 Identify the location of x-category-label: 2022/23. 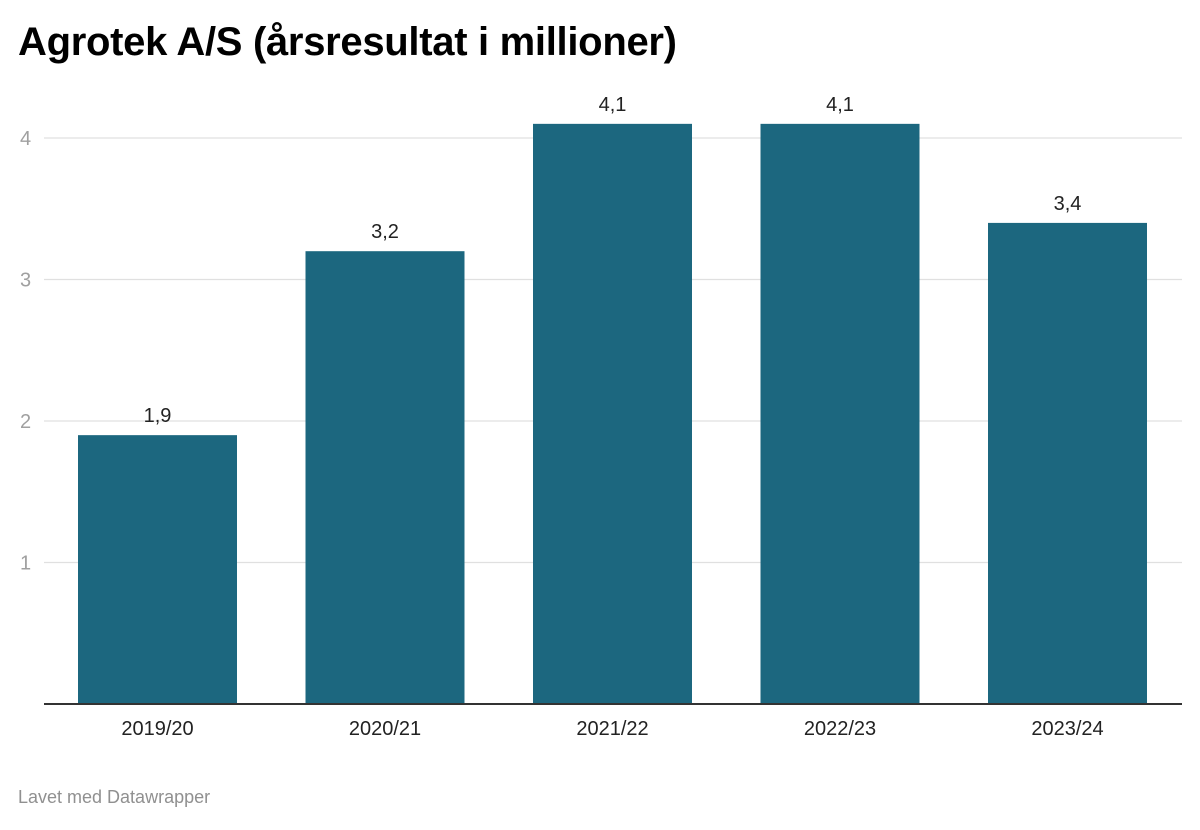
(840, 729).